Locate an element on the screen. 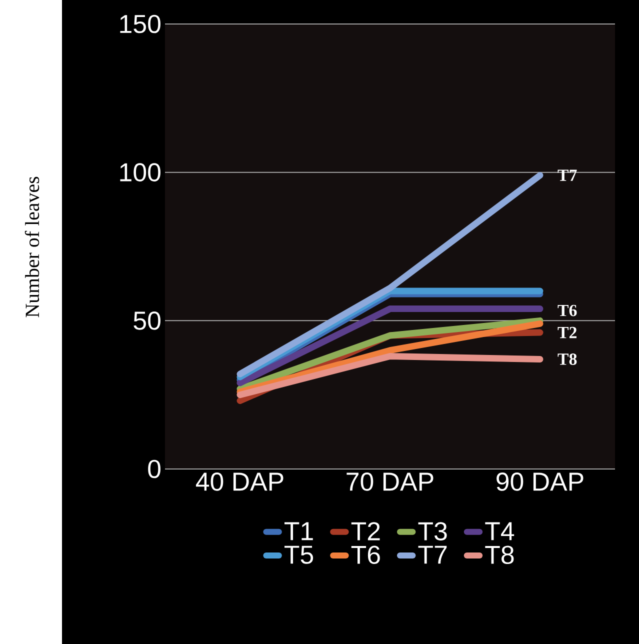 This screenshot has width=639, height=644. x-tick-label: 70 DAP is located at coordinates (390, 481).